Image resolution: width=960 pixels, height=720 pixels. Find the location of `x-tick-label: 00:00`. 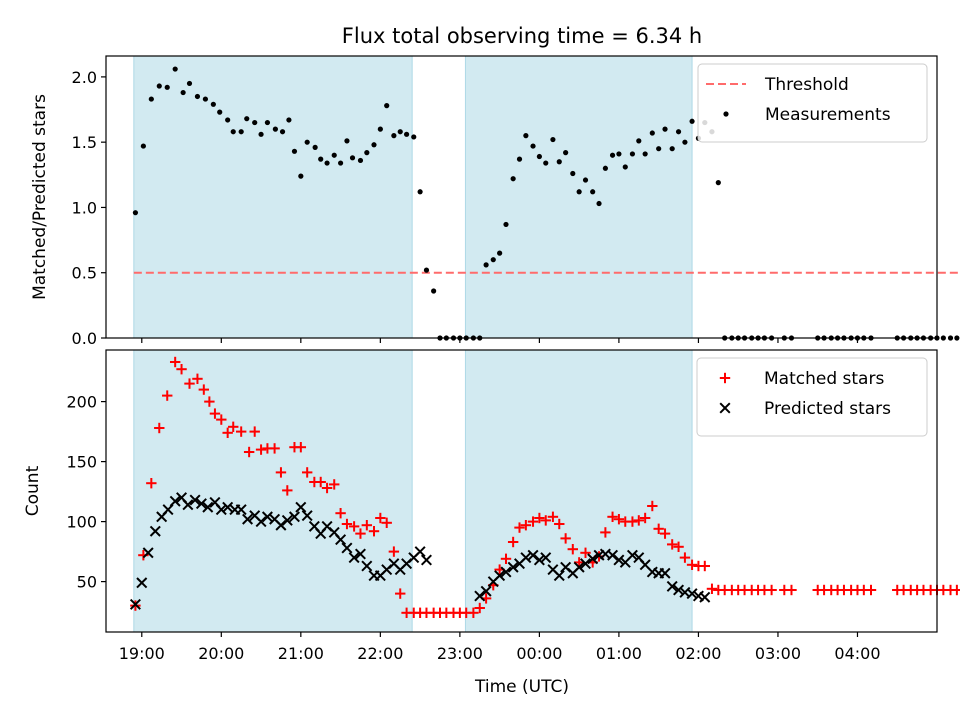

x-tick-label: 00:00 is located at coordinates (539, 653).